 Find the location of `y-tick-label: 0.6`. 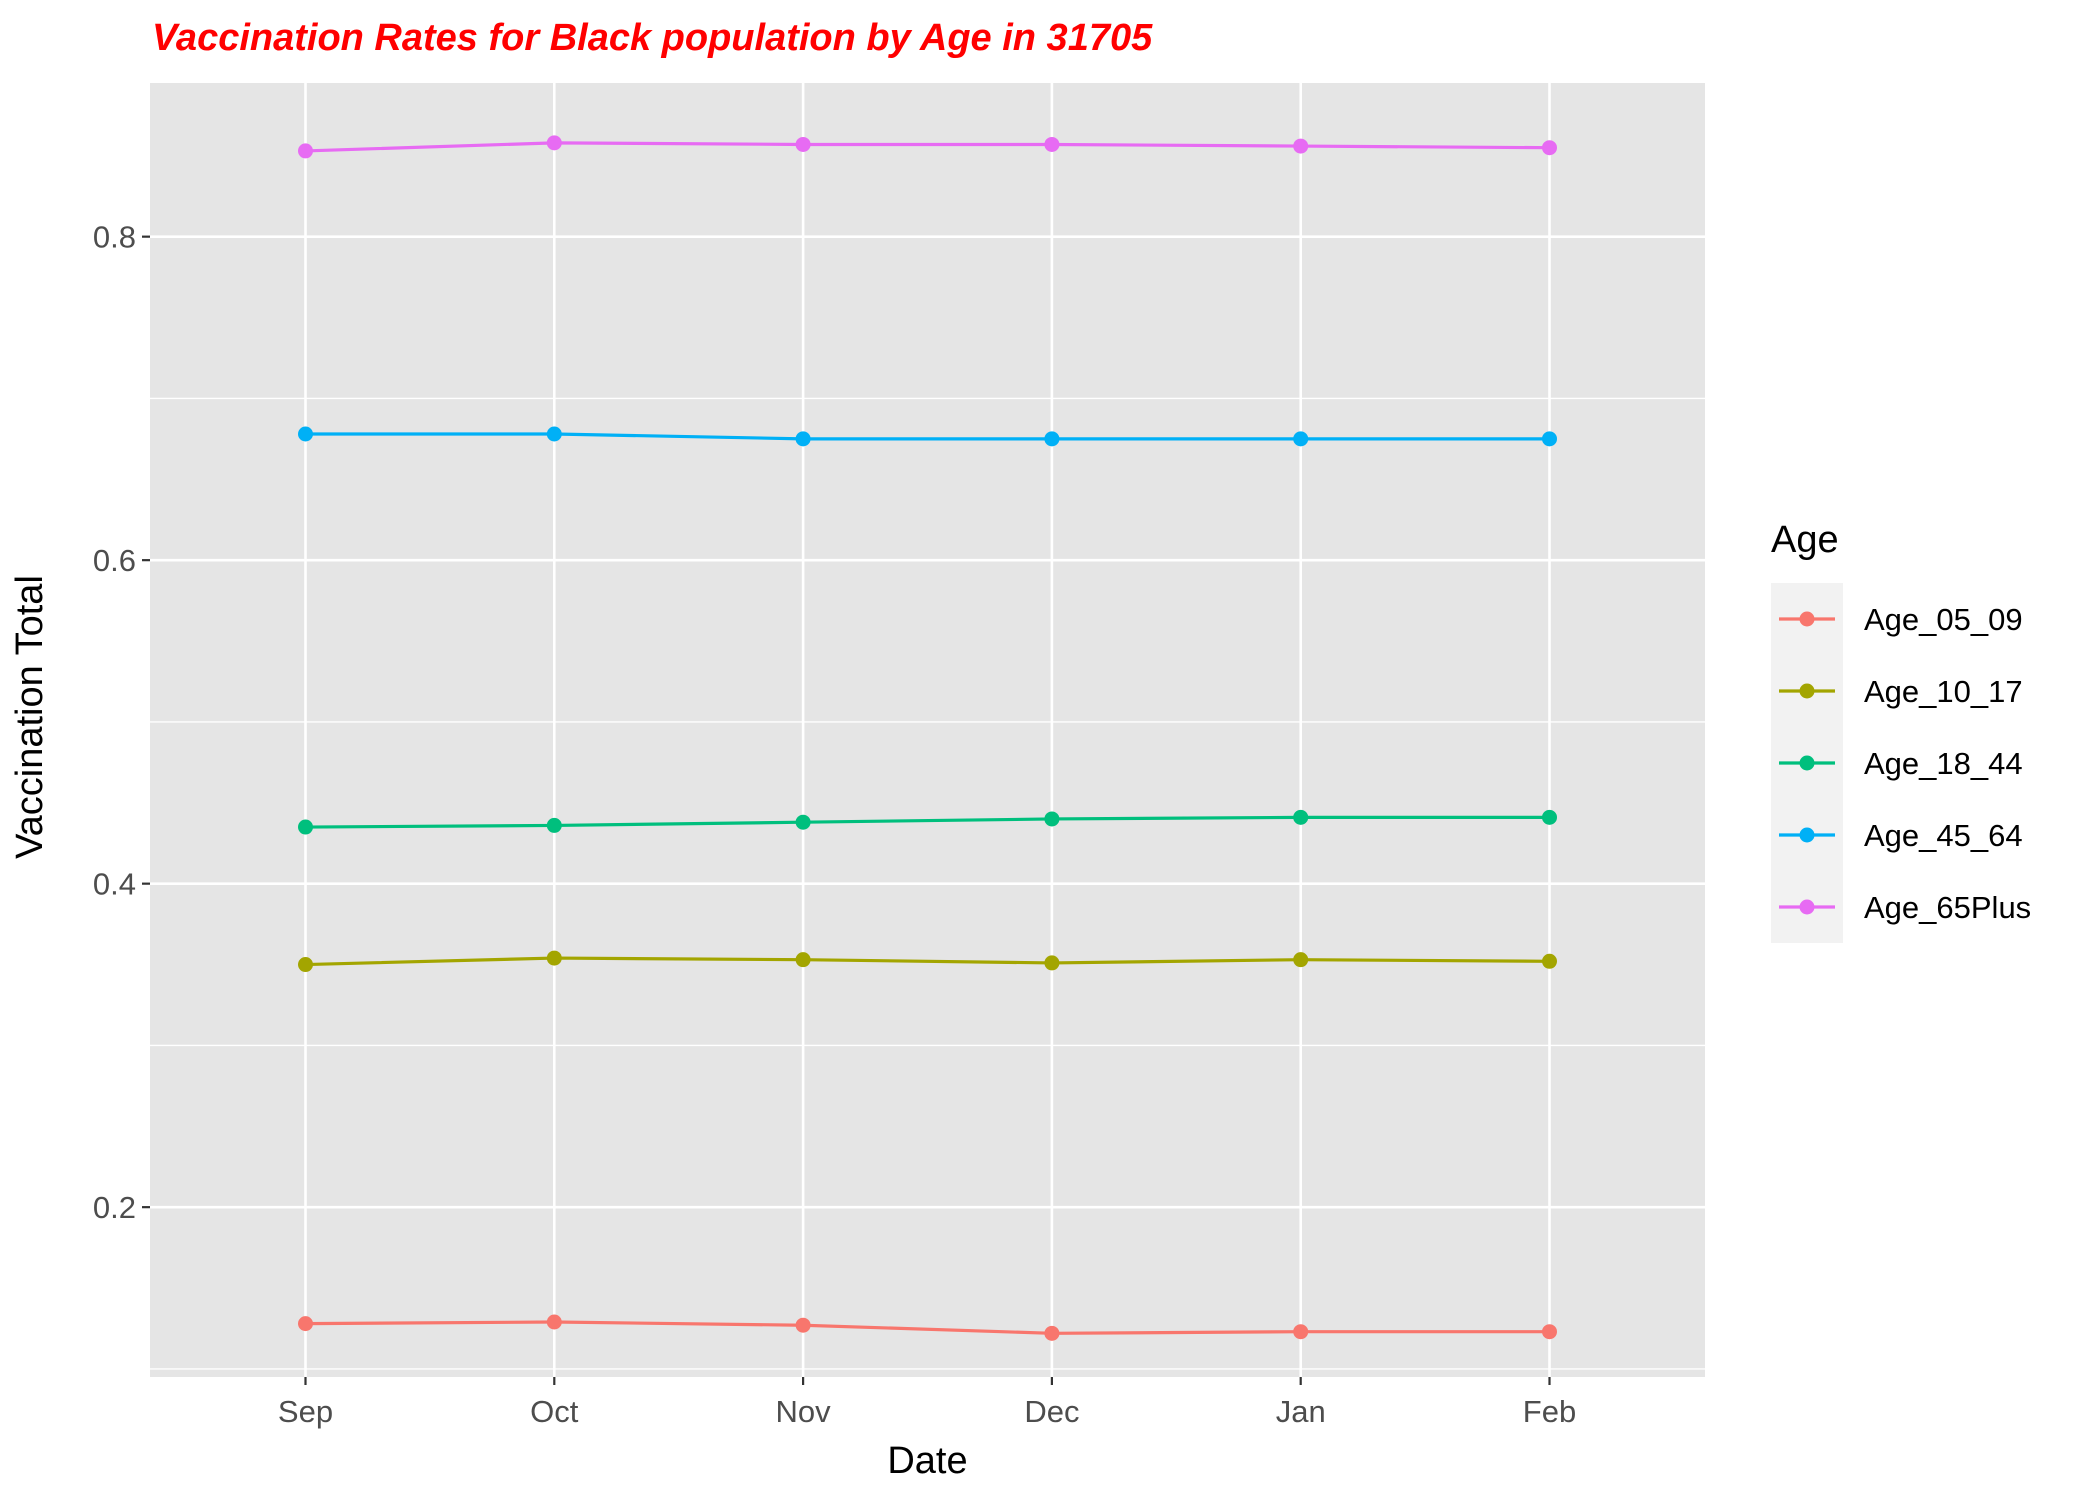

y-tick-label: 0.6 is located at coordinates (114, 560).